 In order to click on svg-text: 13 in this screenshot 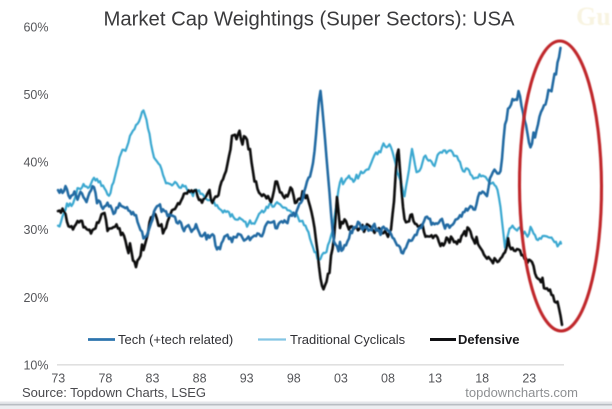, I will do `click(435, 379)`.